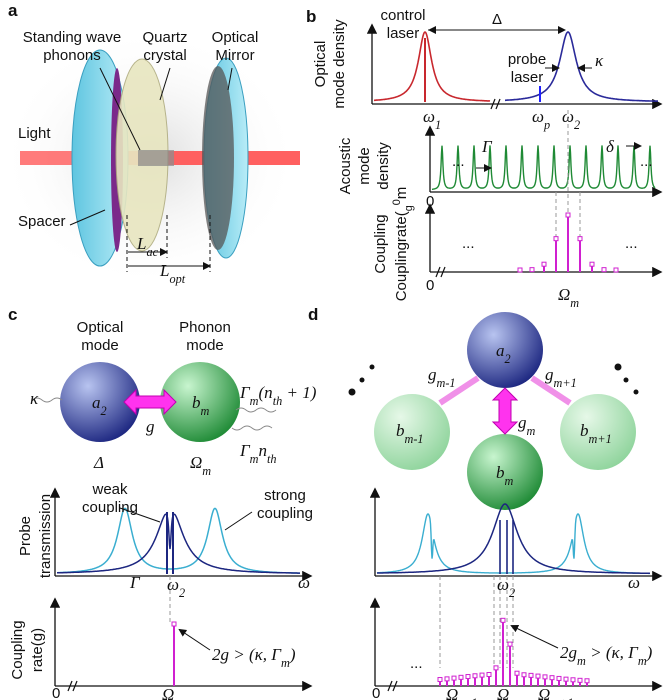 Image resolution: width=666 pixels, height=700 pixels. I want to click on text-part: Coupling, so click(380, 243).